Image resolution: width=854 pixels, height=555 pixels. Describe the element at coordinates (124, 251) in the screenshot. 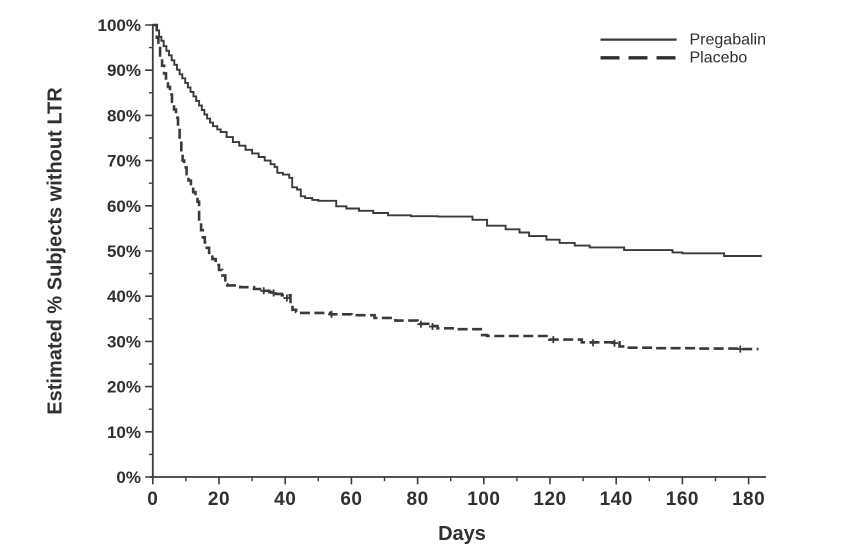

I see `svg-text: 50%` at that location.